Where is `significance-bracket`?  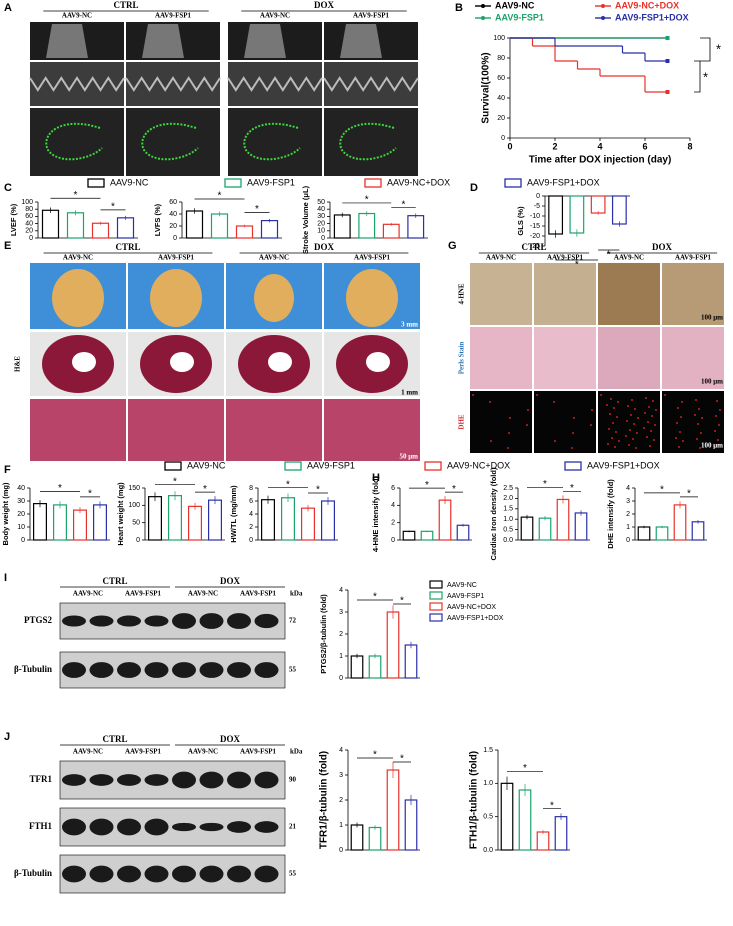
significance-bracket is located at coordinates (697, 76).